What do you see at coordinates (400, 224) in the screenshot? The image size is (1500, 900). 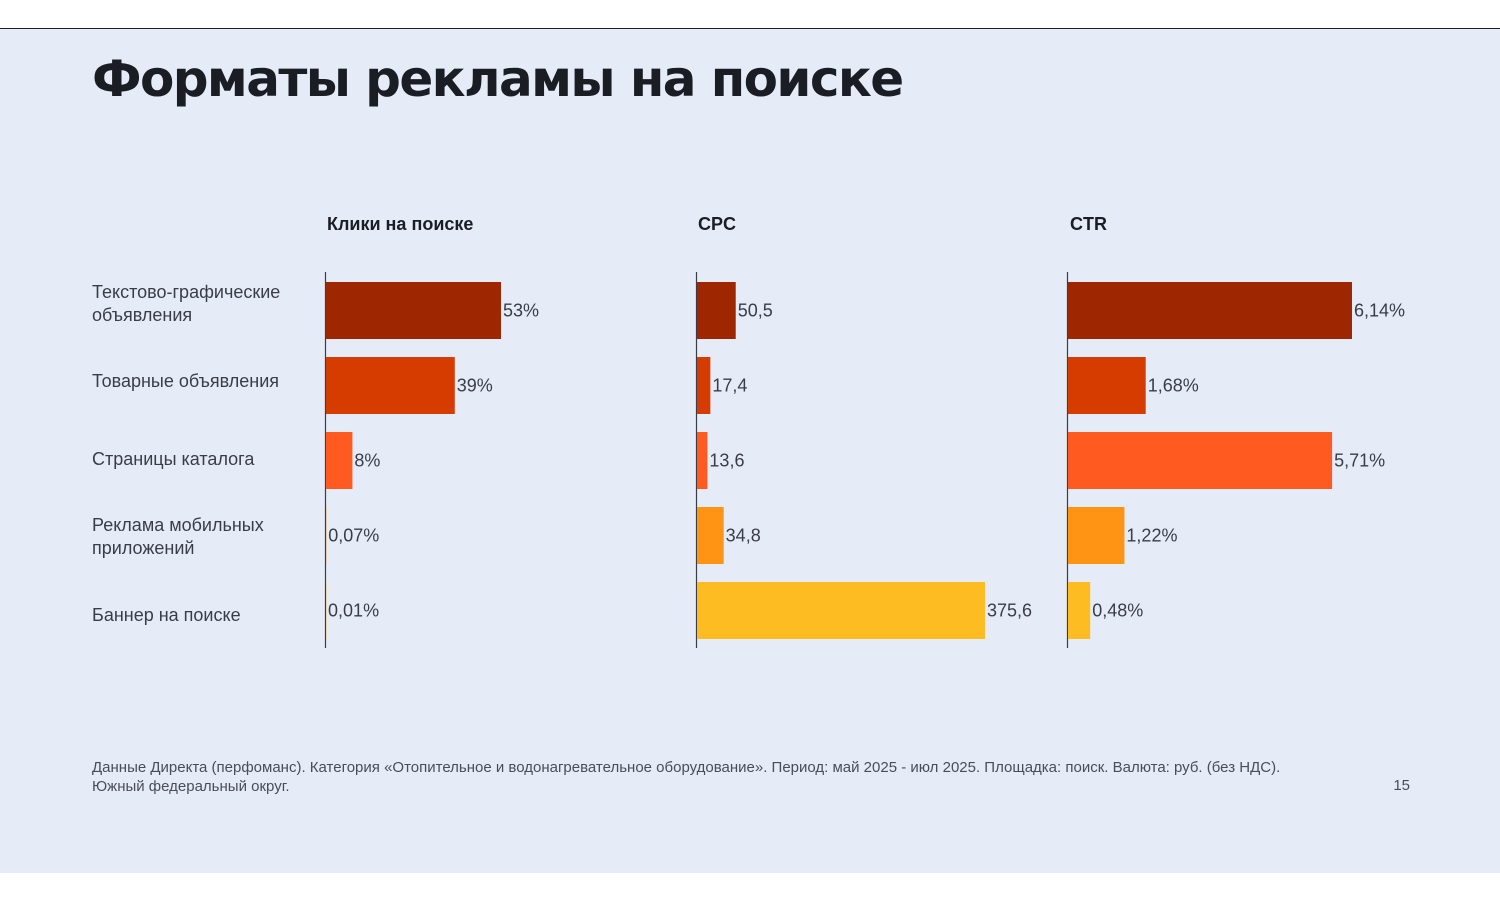 I see `panel-title-clicks: Клики на поиске` at bounding box center [400, 224].